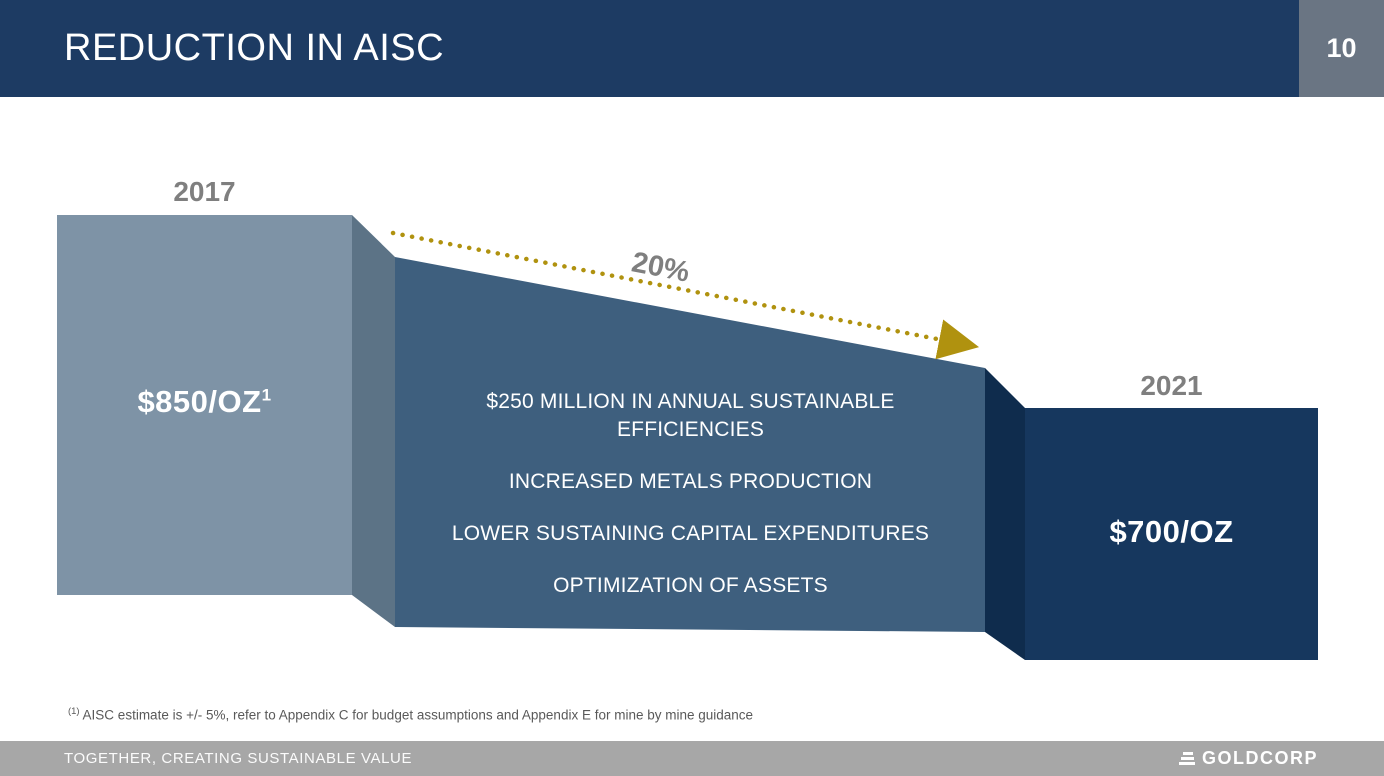 Image resolution: width=1384 pixels, height=776 pixels. I want to click on bar-2017, so click(204, 405).